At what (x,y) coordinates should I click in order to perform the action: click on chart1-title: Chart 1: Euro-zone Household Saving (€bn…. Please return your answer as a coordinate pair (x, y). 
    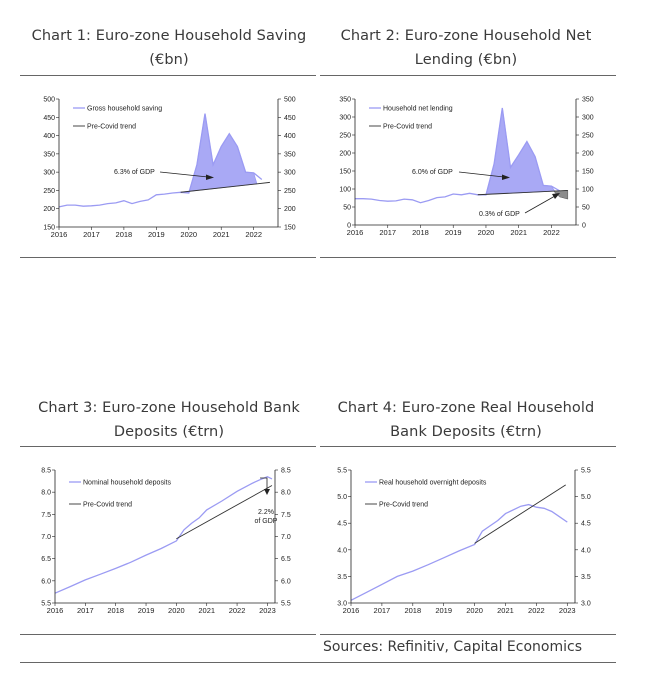
    Looking at the image, I should click on (169, 48).